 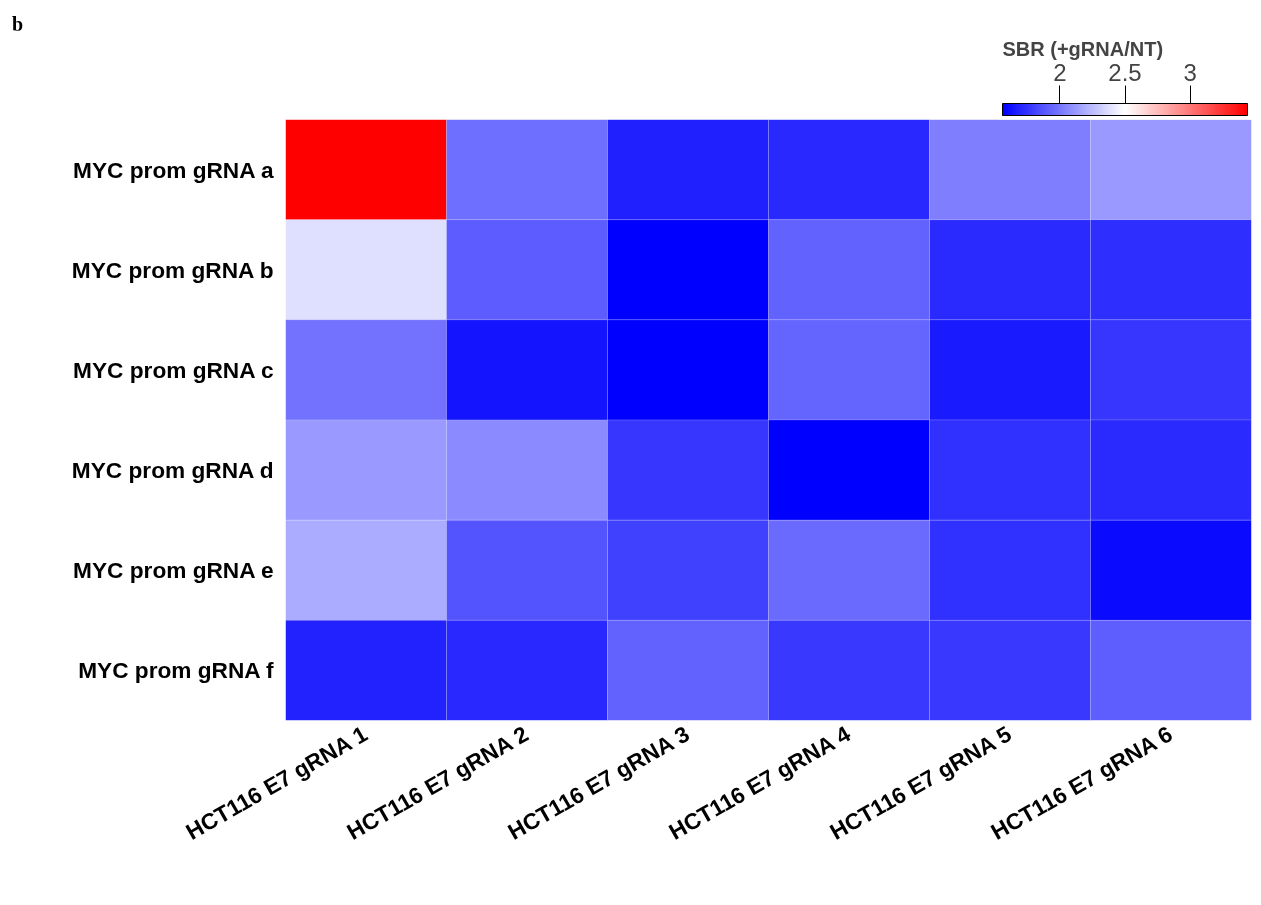 What do you see at coordinates (1083, 48) in the screenshot?
I see `color-bar-title: SBR (+gRNA/NT)` at bounding box center [1083, 48].